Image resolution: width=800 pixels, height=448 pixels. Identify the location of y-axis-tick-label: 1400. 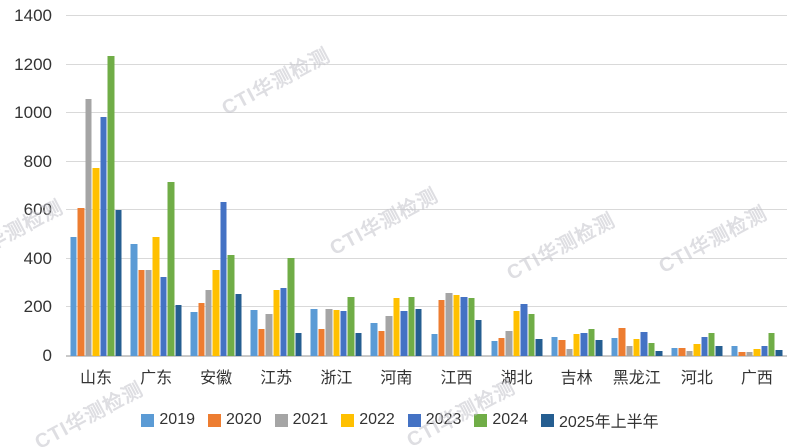
(33, 15).